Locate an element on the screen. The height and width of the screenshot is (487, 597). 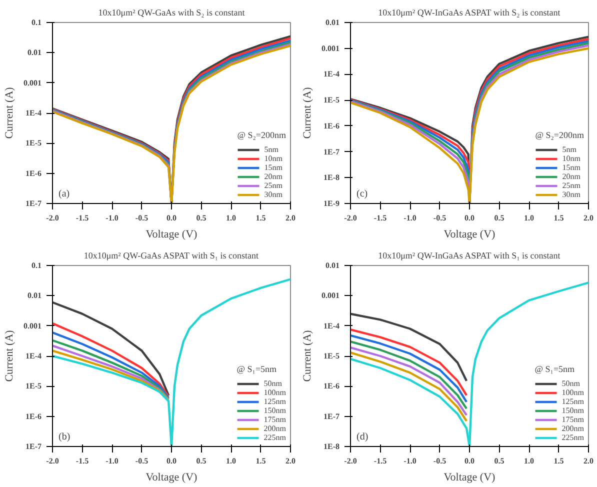
annotation: (b) is located at coordinates (64, 437).